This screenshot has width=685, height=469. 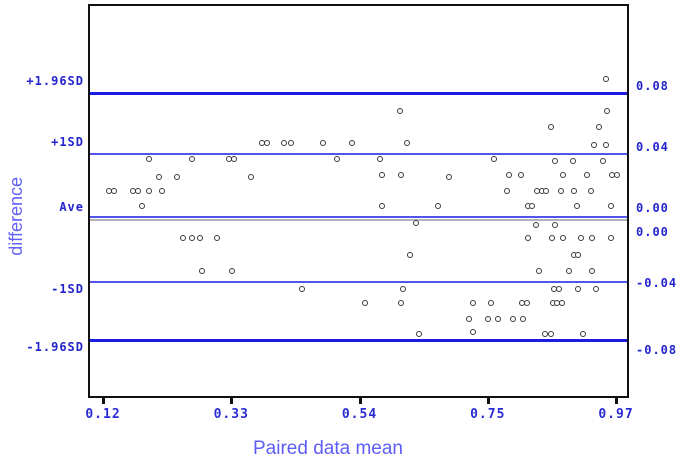 I want to click on reference-line-Ave, so click(x=358, y=216).